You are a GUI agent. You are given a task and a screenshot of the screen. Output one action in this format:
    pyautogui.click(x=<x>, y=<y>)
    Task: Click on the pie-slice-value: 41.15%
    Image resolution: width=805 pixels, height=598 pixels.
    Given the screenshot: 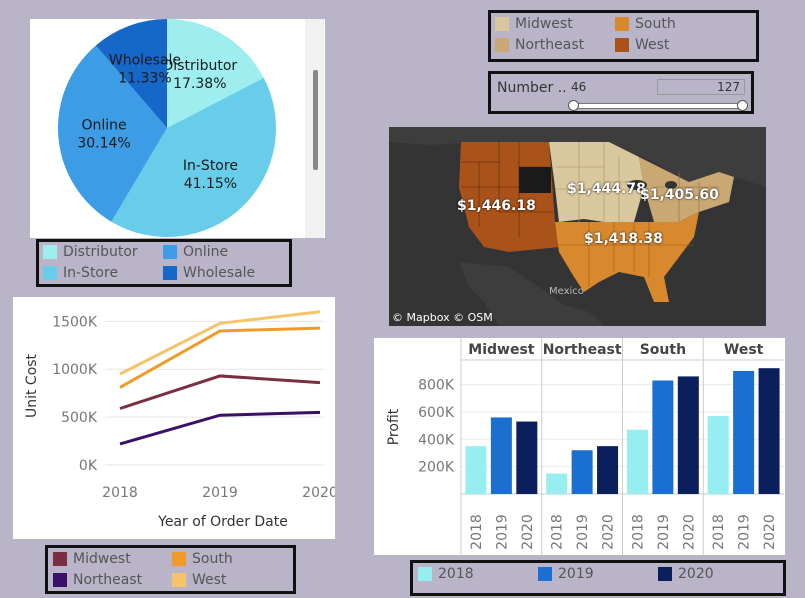 What is the action you would take?
    pyautogui.click(x=210, y=184)
    